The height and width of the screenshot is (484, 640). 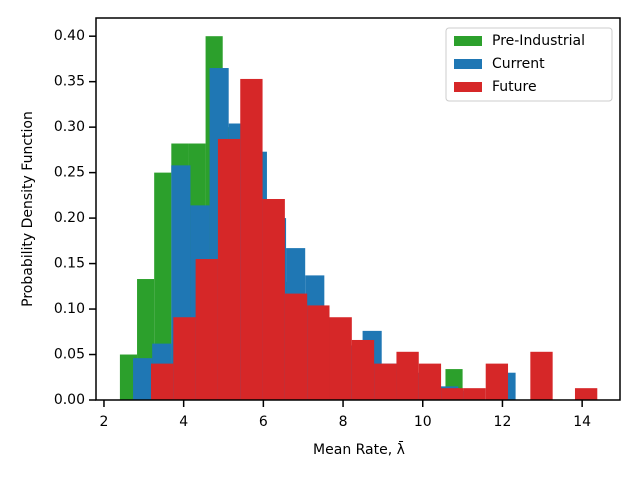 I want to click on x-axis-label: Mean Rate, λ̄, so click(x=359, y=449).